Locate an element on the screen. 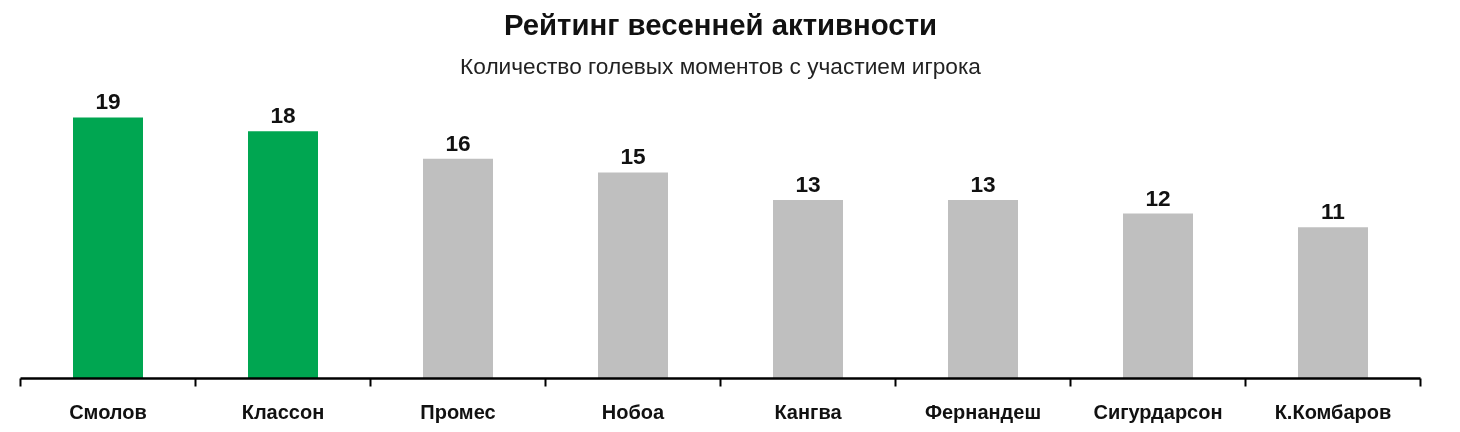  data-label: 12 is located at coordinates (1158, 197).